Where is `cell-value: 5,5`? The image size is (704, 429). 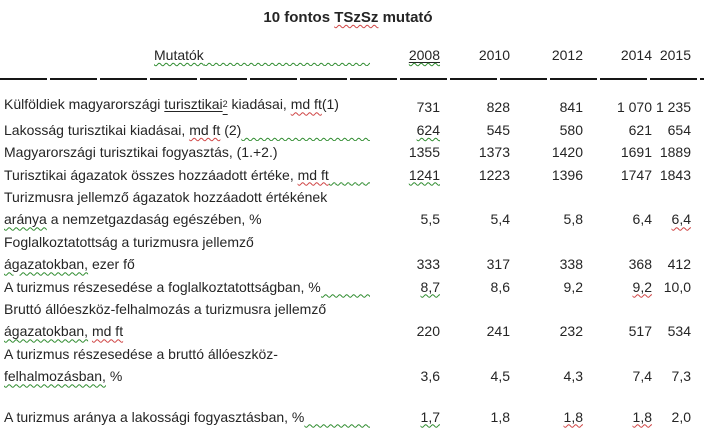
cell-value: 5,5 is located at coordinates (405, 219).